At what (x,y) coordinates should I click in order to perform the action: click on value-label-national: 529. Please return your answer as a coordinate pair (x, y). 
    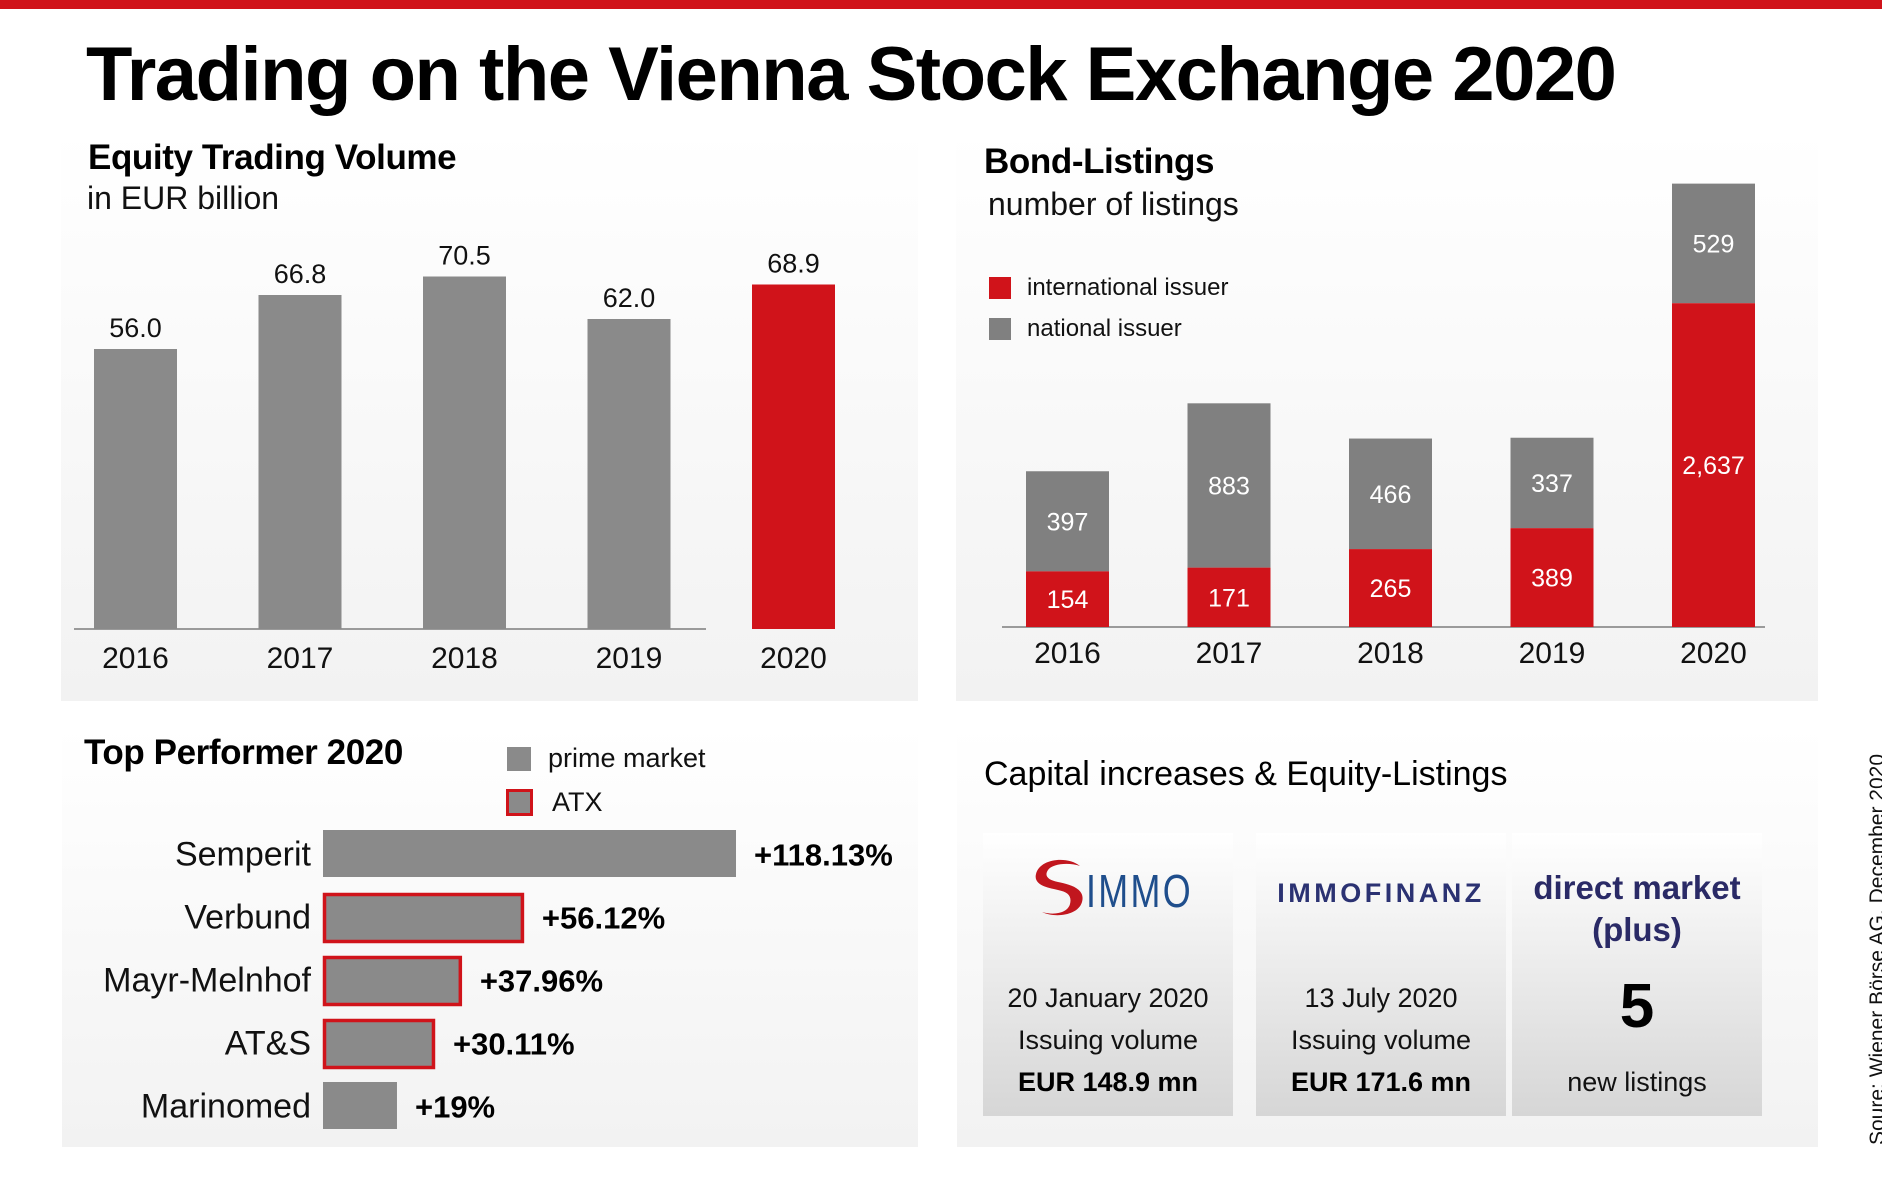
    Looking at the image, I should click on (1714, 244).